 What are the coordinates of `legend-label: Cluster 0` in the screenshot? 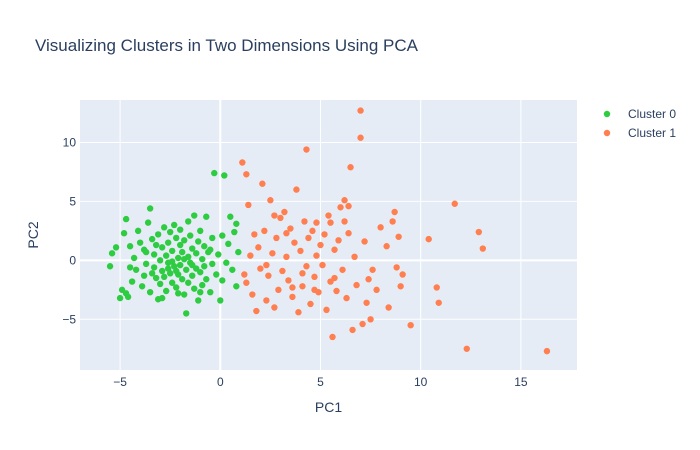 It's located at (652, 114).